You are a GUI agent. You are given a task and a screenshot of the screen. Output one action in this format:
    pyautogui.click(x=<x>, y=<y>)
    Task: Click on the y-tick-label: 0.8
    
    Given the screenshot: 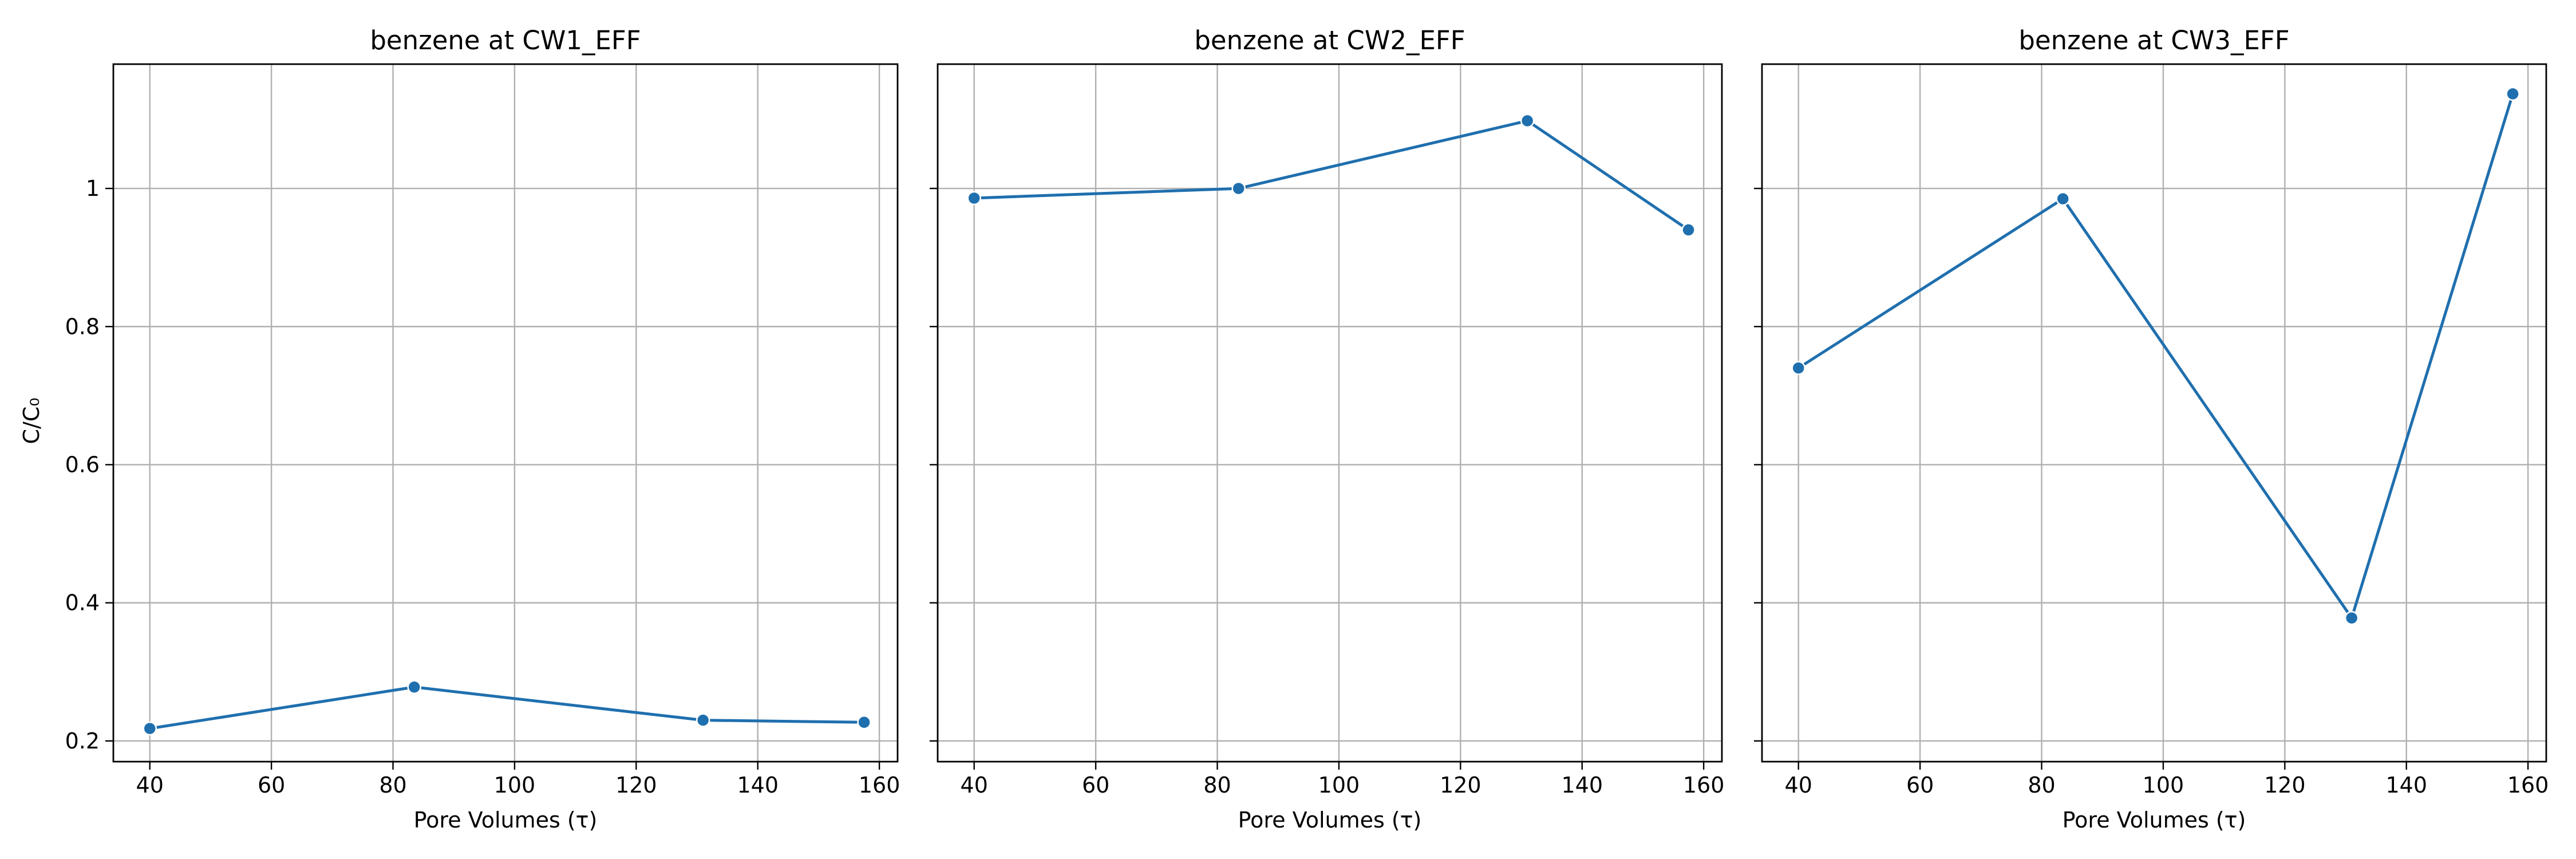 What is the action you would take?
    pyautogui.click(x=82, y=326)
    